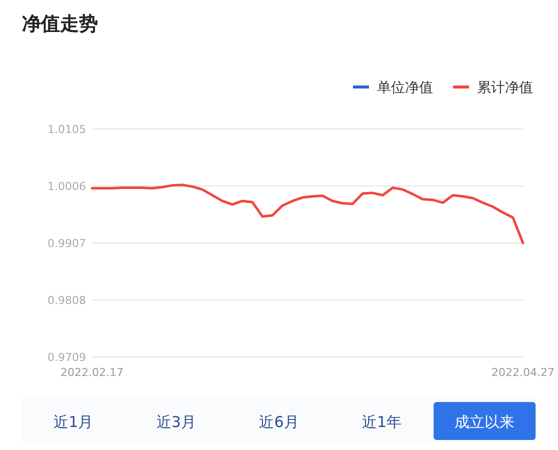 This screenshot has width=558, height=450. Describe the element at coordinates (176, 422) in the screenshot. I see `text: 近3月` at that location.